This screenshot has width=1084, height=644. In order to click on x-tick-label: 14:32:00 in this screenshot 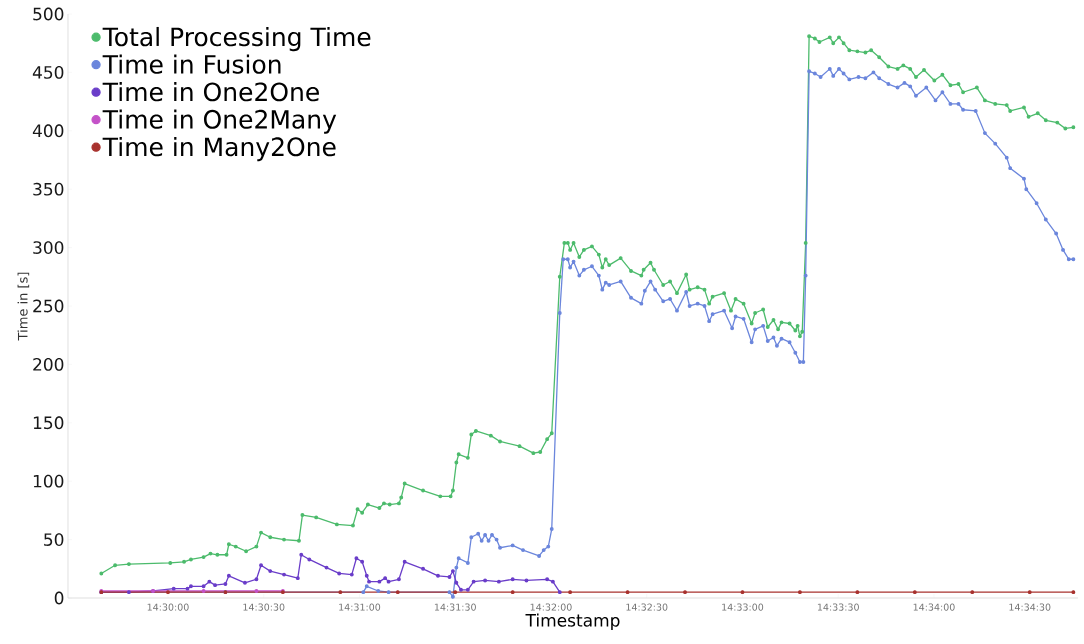, I will do `click(551, 607)`.